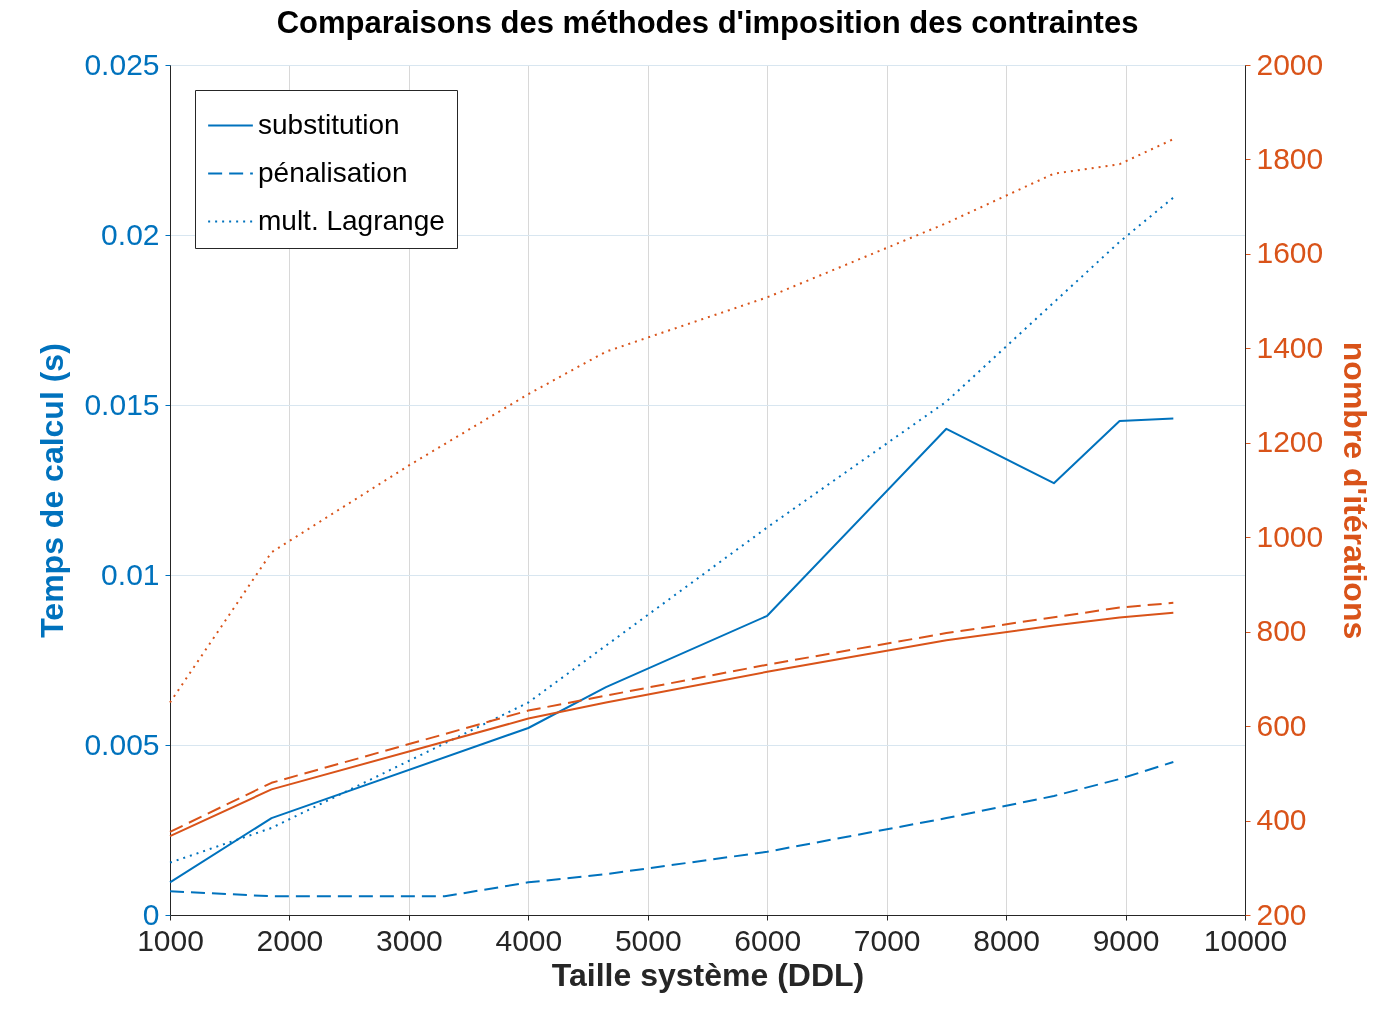 Image resolution: width=1391 pixels, height=1019 pixels. Describe the element at coordinates (122, 744) in the screenshot. I see `y-tick-label: 0.005` at that location.